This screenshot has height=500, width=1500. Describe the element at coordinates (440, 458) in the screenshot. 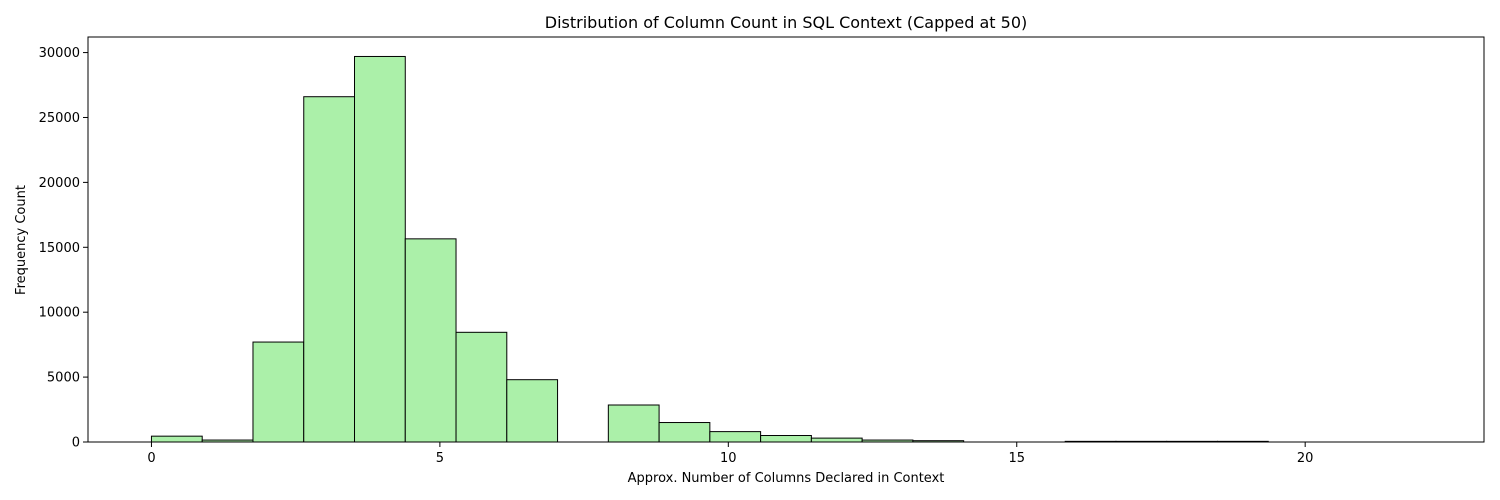

I see `x-tick-label: 5` at that location.